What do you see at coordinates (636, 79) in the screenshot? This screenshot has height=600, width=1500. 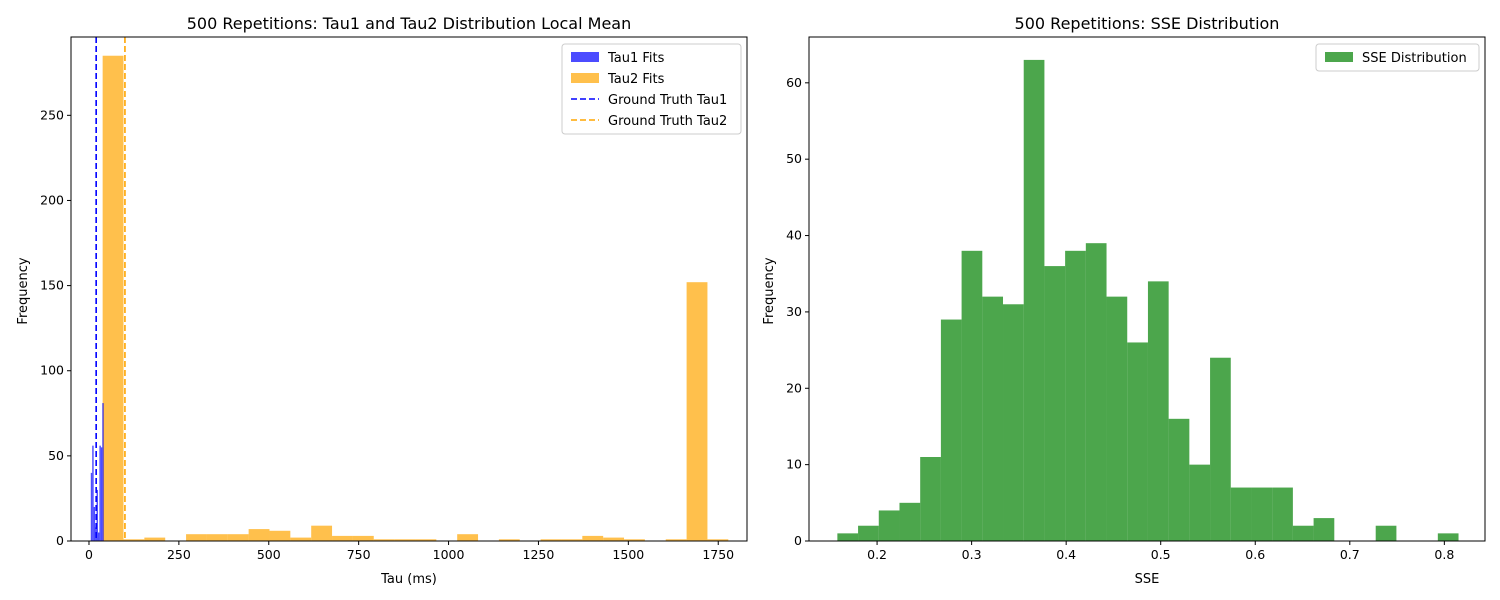 I see `legend-entry-label: Tau2 Fits` at bounding box center [636, 79].